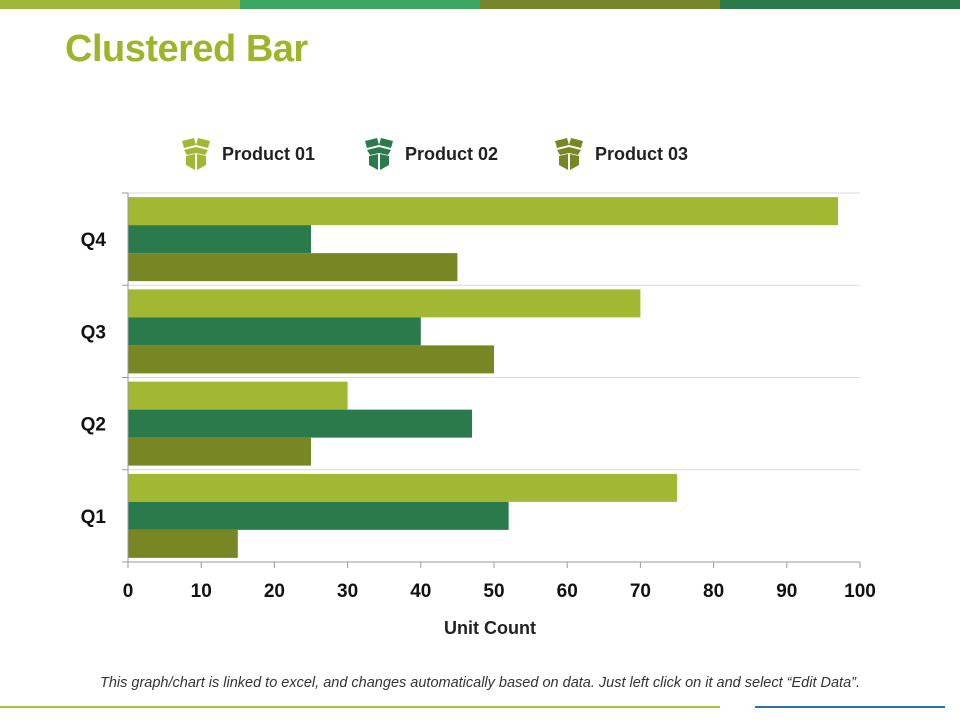  What do you see at coordinates (269, 153) in the screenshot?
I see `legend-label: Product 01` at bounding box center [269, 153].